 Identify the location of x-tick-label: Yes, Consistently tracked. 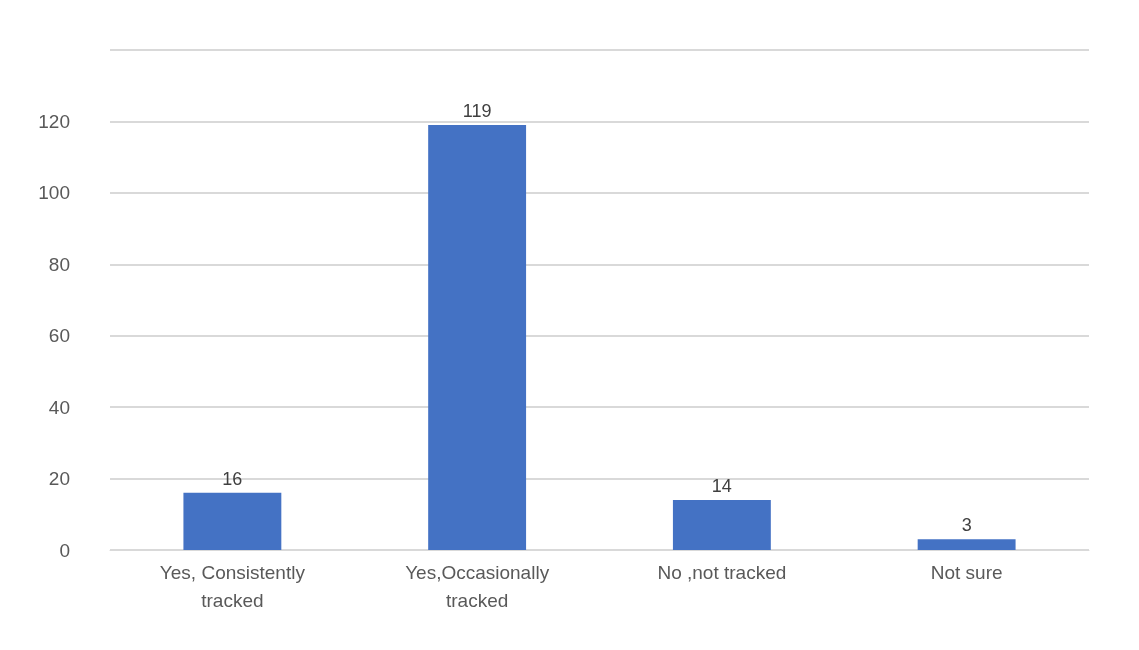
(232, 586).